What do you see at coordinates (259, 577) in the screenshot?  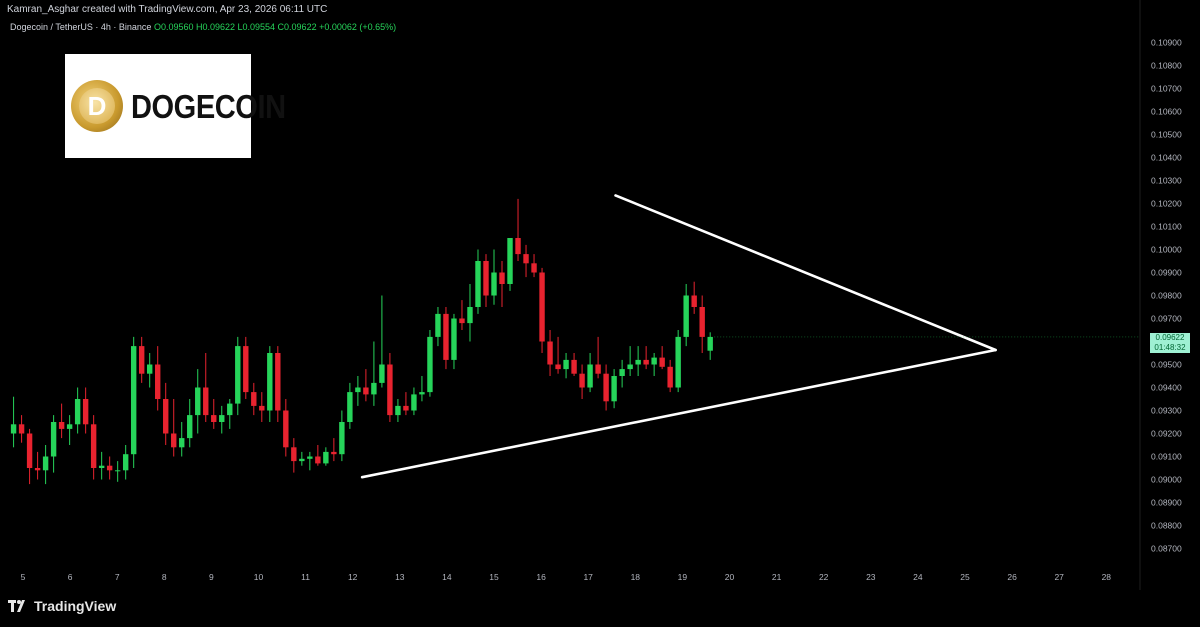 I see `time-tick-label: 10` at bounding box center [259, 577].